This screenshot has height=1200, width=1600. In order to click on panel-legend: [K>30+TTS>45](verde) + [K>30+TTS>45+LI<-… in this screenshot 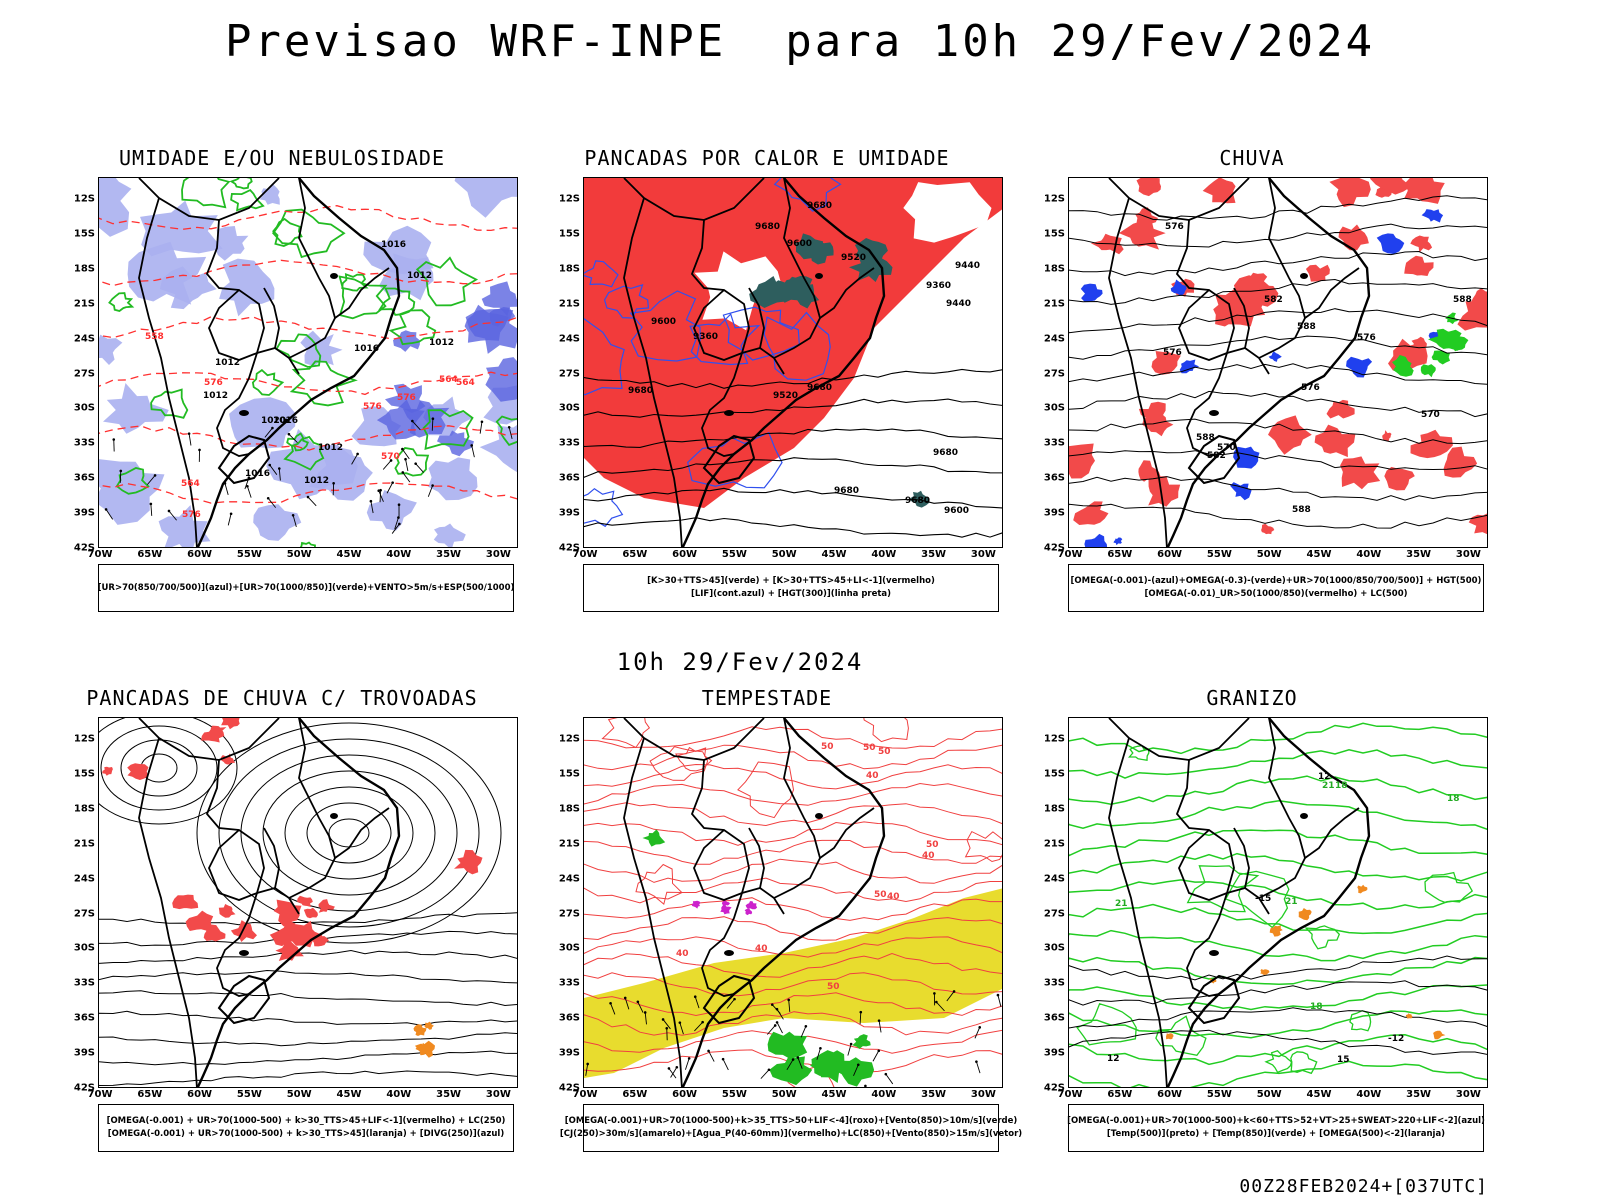, I will do `click(791, 588)`.